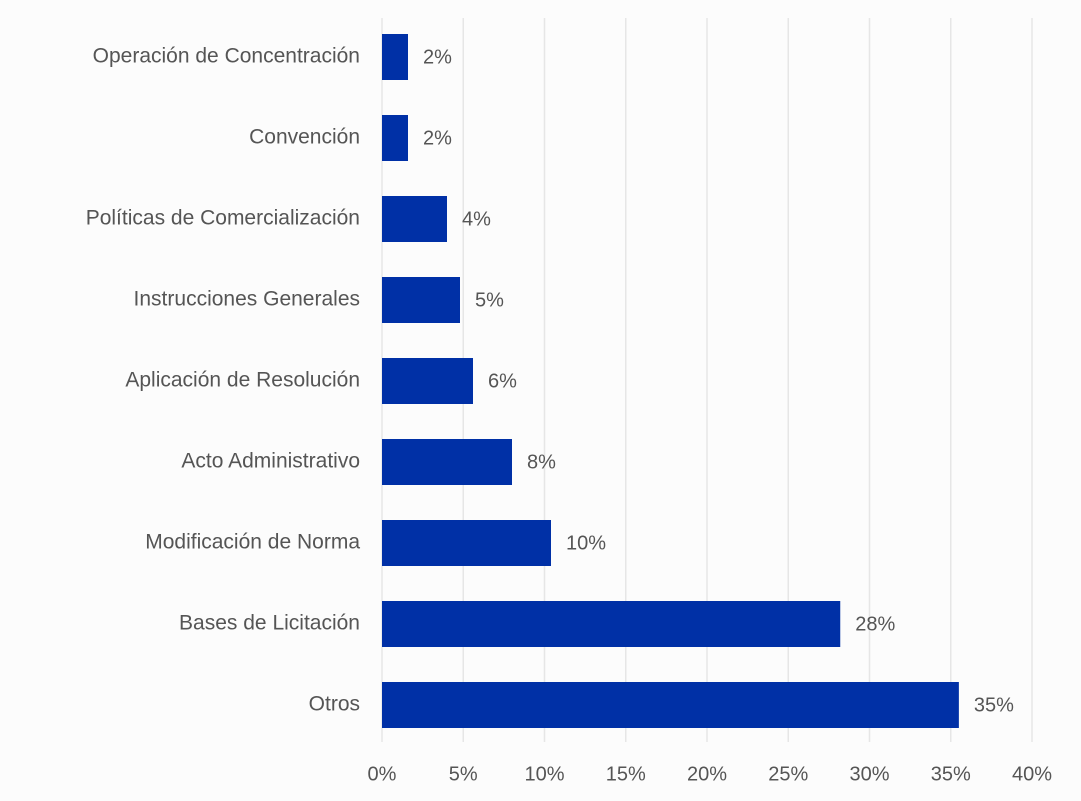 Image resolution: width=1081 pixels, height=801 pixels. What do you see at coordinates (994, 705) in the screenshot?
I see `data-label: 35%` at bounding box center [994, 705].